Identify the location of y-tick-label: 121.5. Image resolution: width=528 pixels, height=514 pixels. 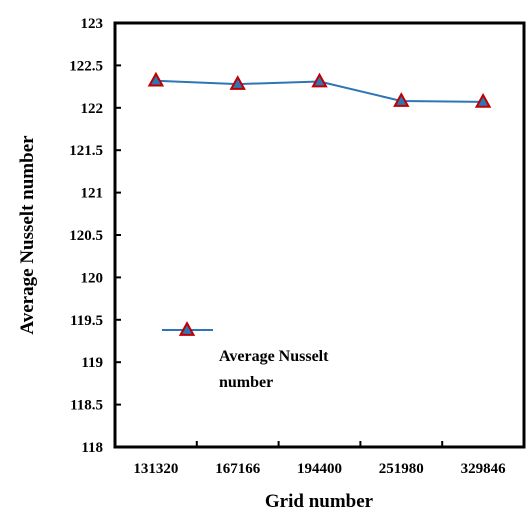
(86, 151).